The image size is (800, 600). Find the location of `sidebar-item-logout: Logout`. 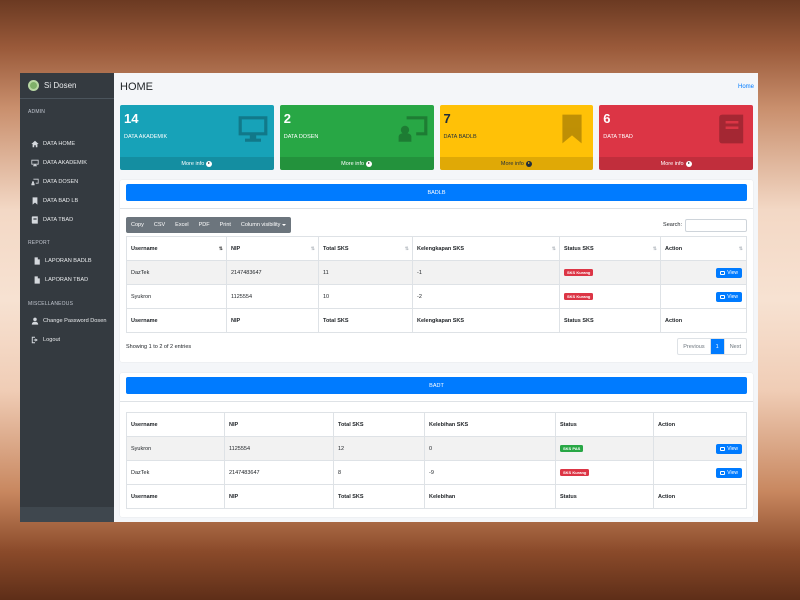

sidebar-item-logout: Logout is located at coordinates (67, 339).